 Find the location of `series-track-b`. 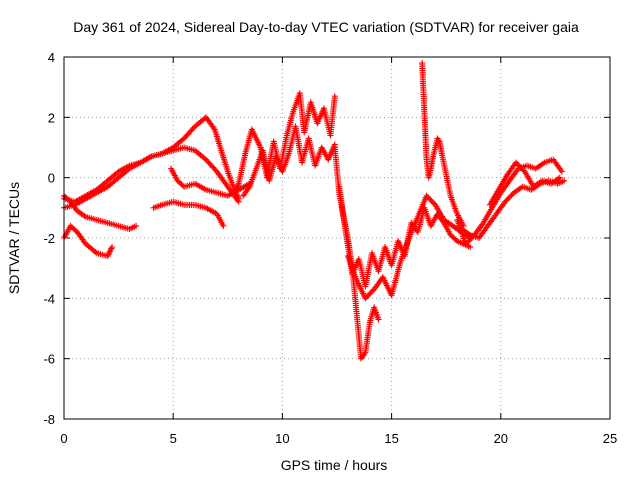

series-track-b is located at coordinates (151, 174).